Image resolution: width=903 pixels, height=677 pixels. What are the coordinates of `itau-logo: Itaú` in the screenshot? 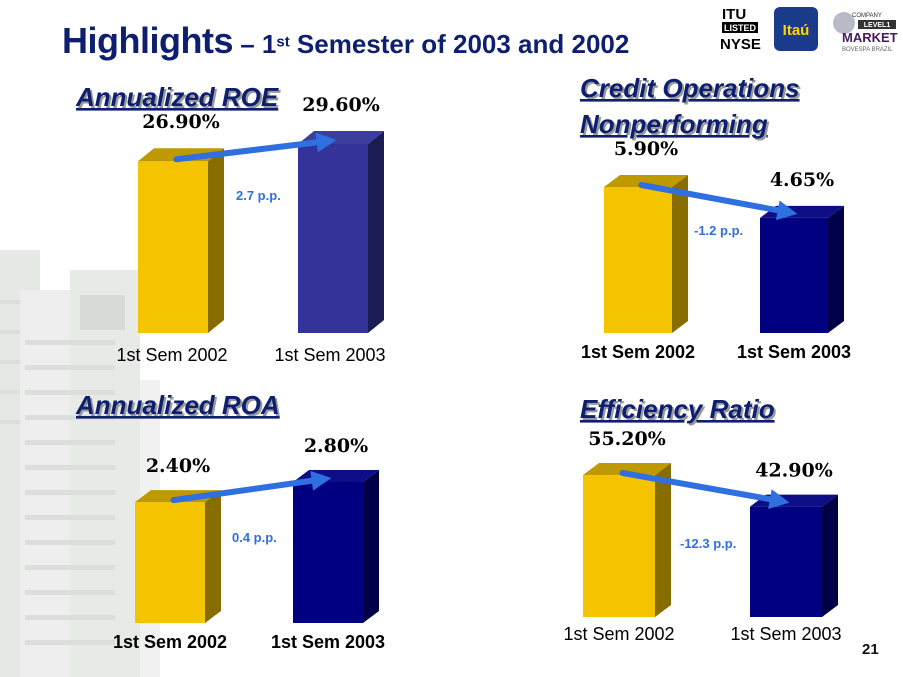 It's located at (796, 29).